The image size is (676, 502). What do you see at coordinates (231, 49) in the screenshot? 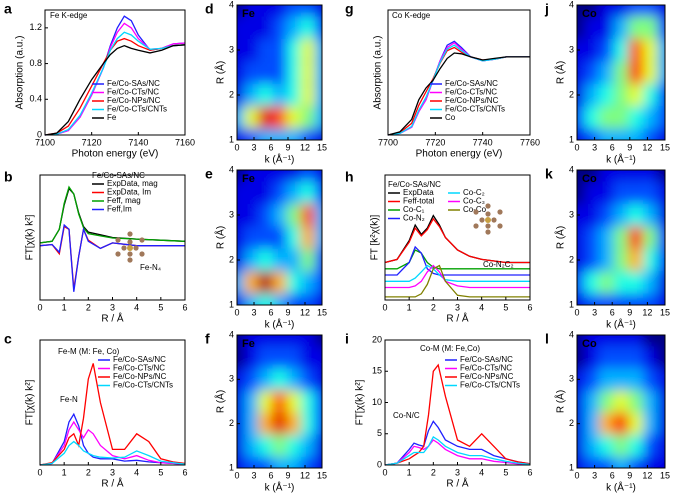
I see `y-tick-label: 3` at bounding box center [231, 49].